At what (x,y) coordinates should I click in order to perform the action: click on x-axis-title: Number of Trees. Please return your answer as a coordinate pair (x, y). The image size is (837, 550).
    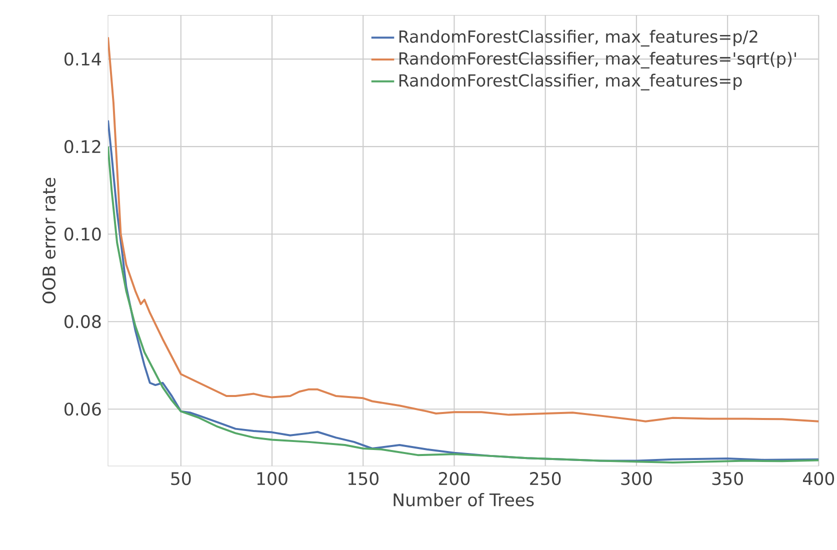
    Looking at the image, I should click on (464, 499).